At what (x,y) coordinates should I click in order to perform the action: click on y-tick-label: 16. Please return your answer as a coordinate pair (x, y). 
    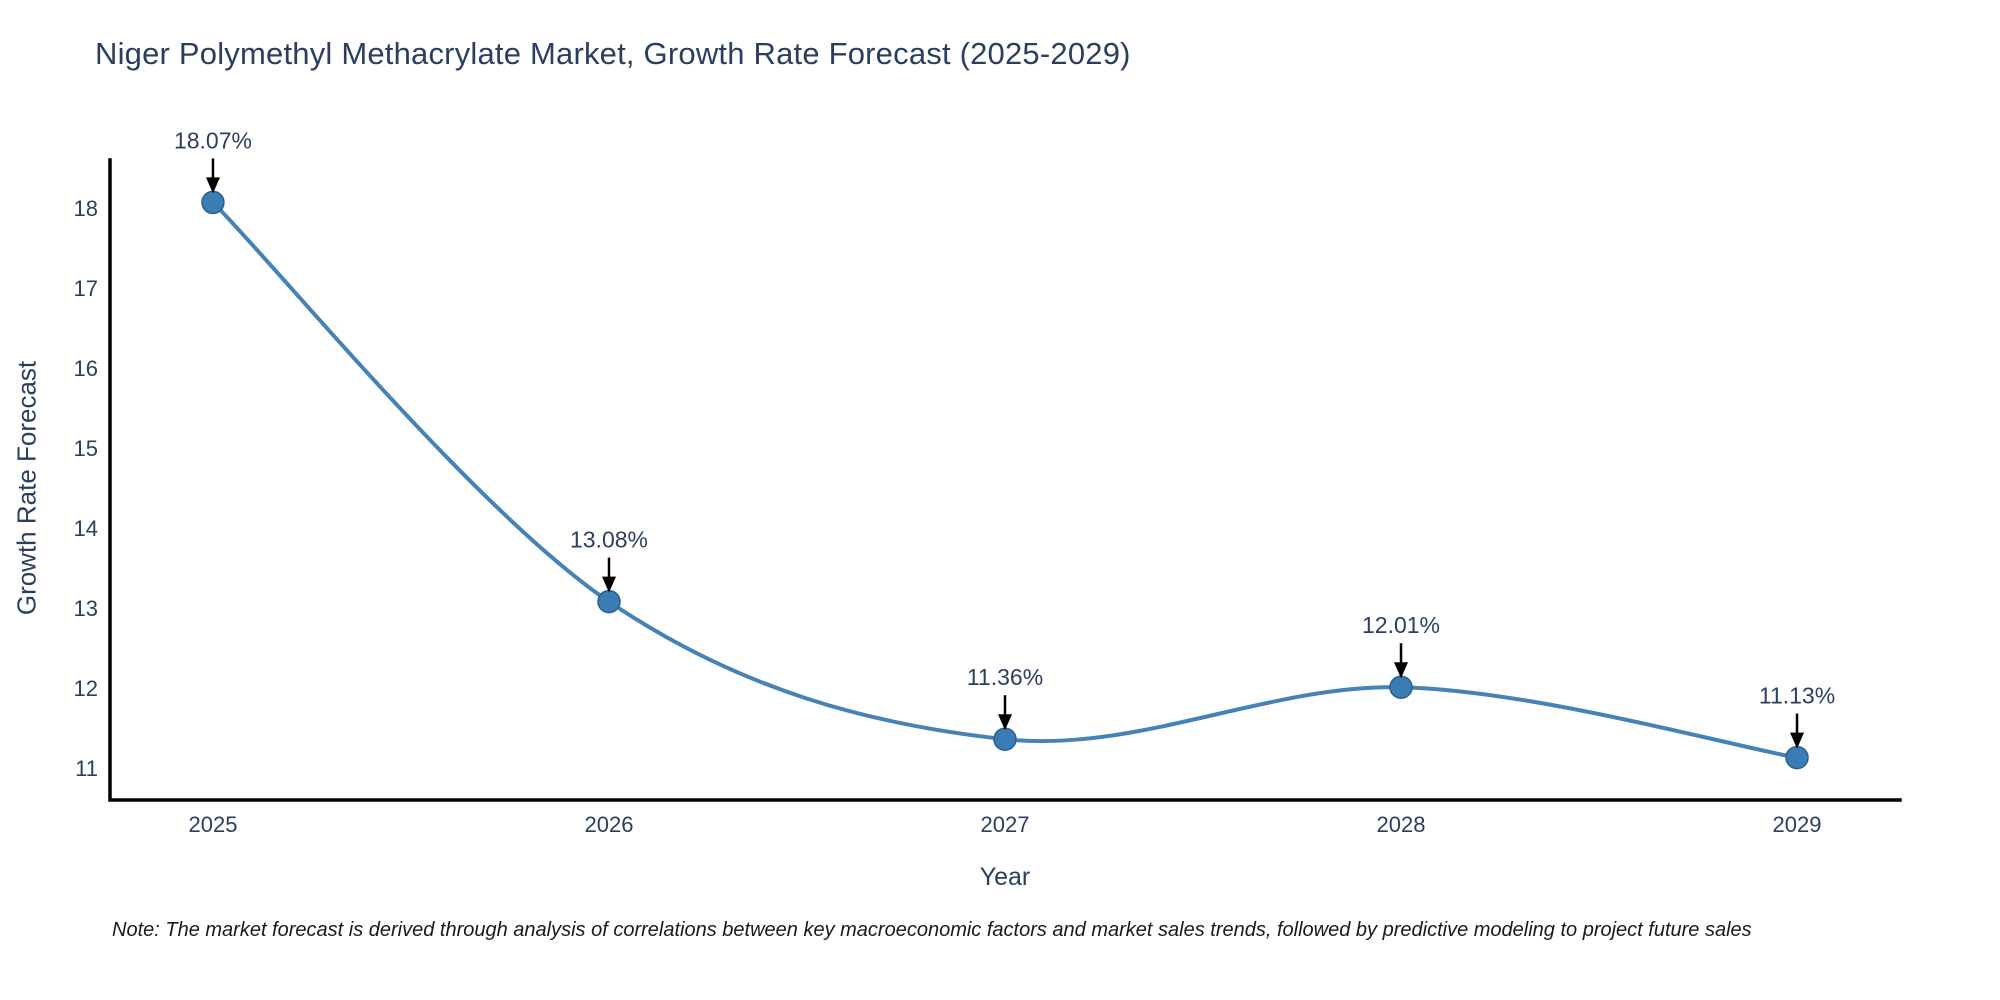
    Looking at the image, I should click on (86, 368).